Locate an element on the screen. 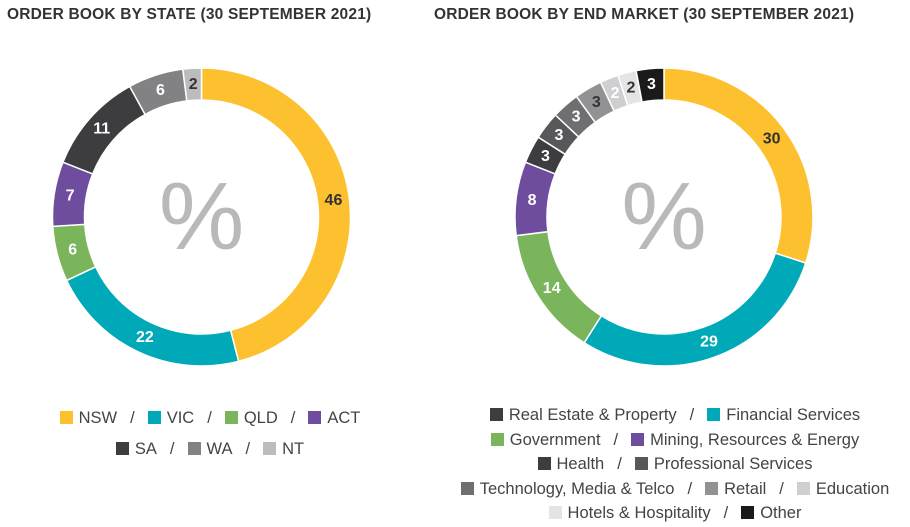 This screenshot has width=910, height=527. legend-row: NSW / VIC / QLD / ACT is located at coordinates (210, 418).